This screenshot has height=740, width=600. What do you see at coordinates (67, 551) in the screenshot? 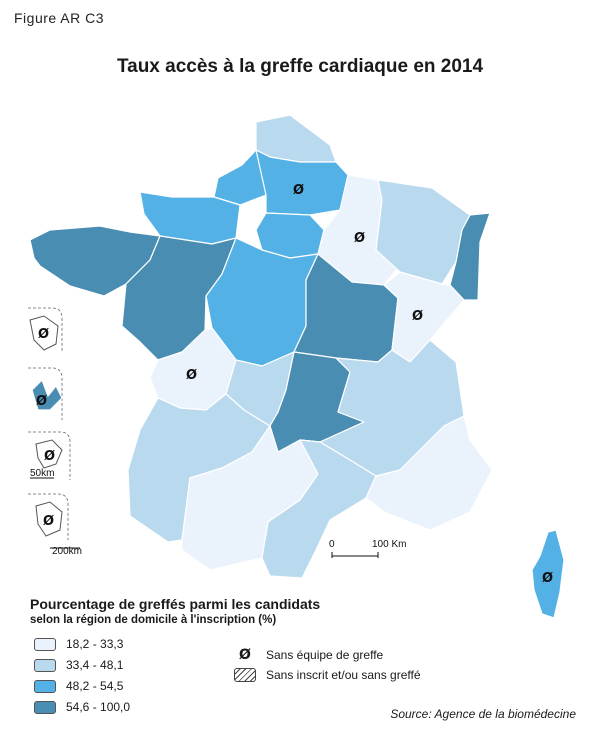
I see `scale-label-reunion: 200km` at bounding box center [67, 551].